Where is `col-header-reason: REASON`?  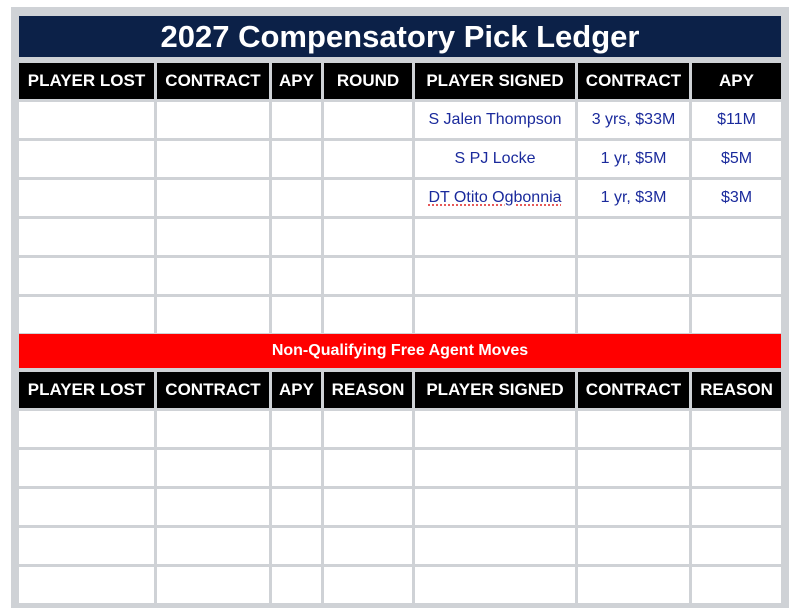
col-header-reason: REASON is located at coordinates (368, 390).